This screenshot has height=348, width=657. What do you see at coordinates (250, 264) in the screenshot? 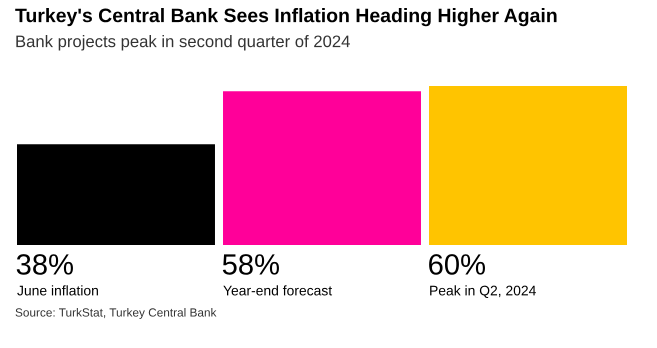
I see `data-label: 58%` at bounding box center [250, 264].